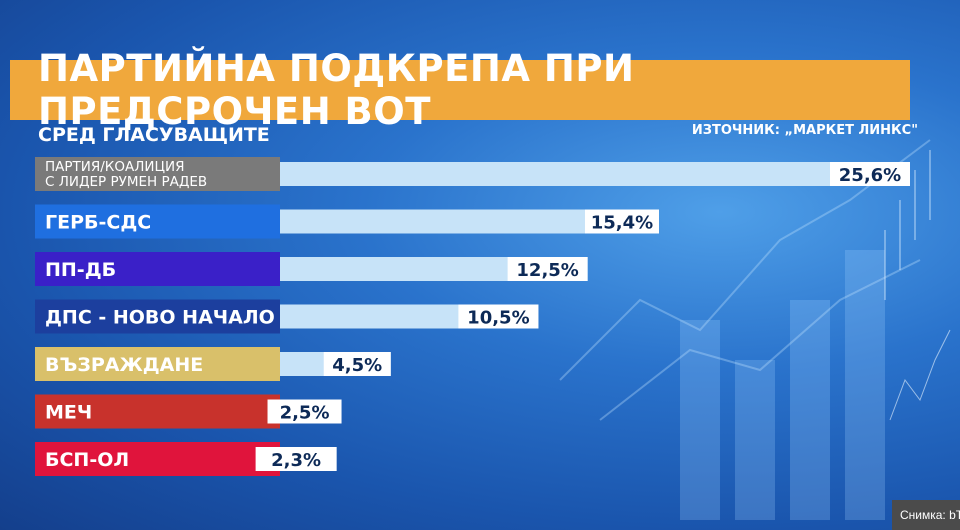 Image resolution: width=960 pixels, height=530 pixels. What do you see at coordinates (87, 460) in the screenshot?
I see `category-label: БСП-ОЛ` at bounding box center [87, 460].